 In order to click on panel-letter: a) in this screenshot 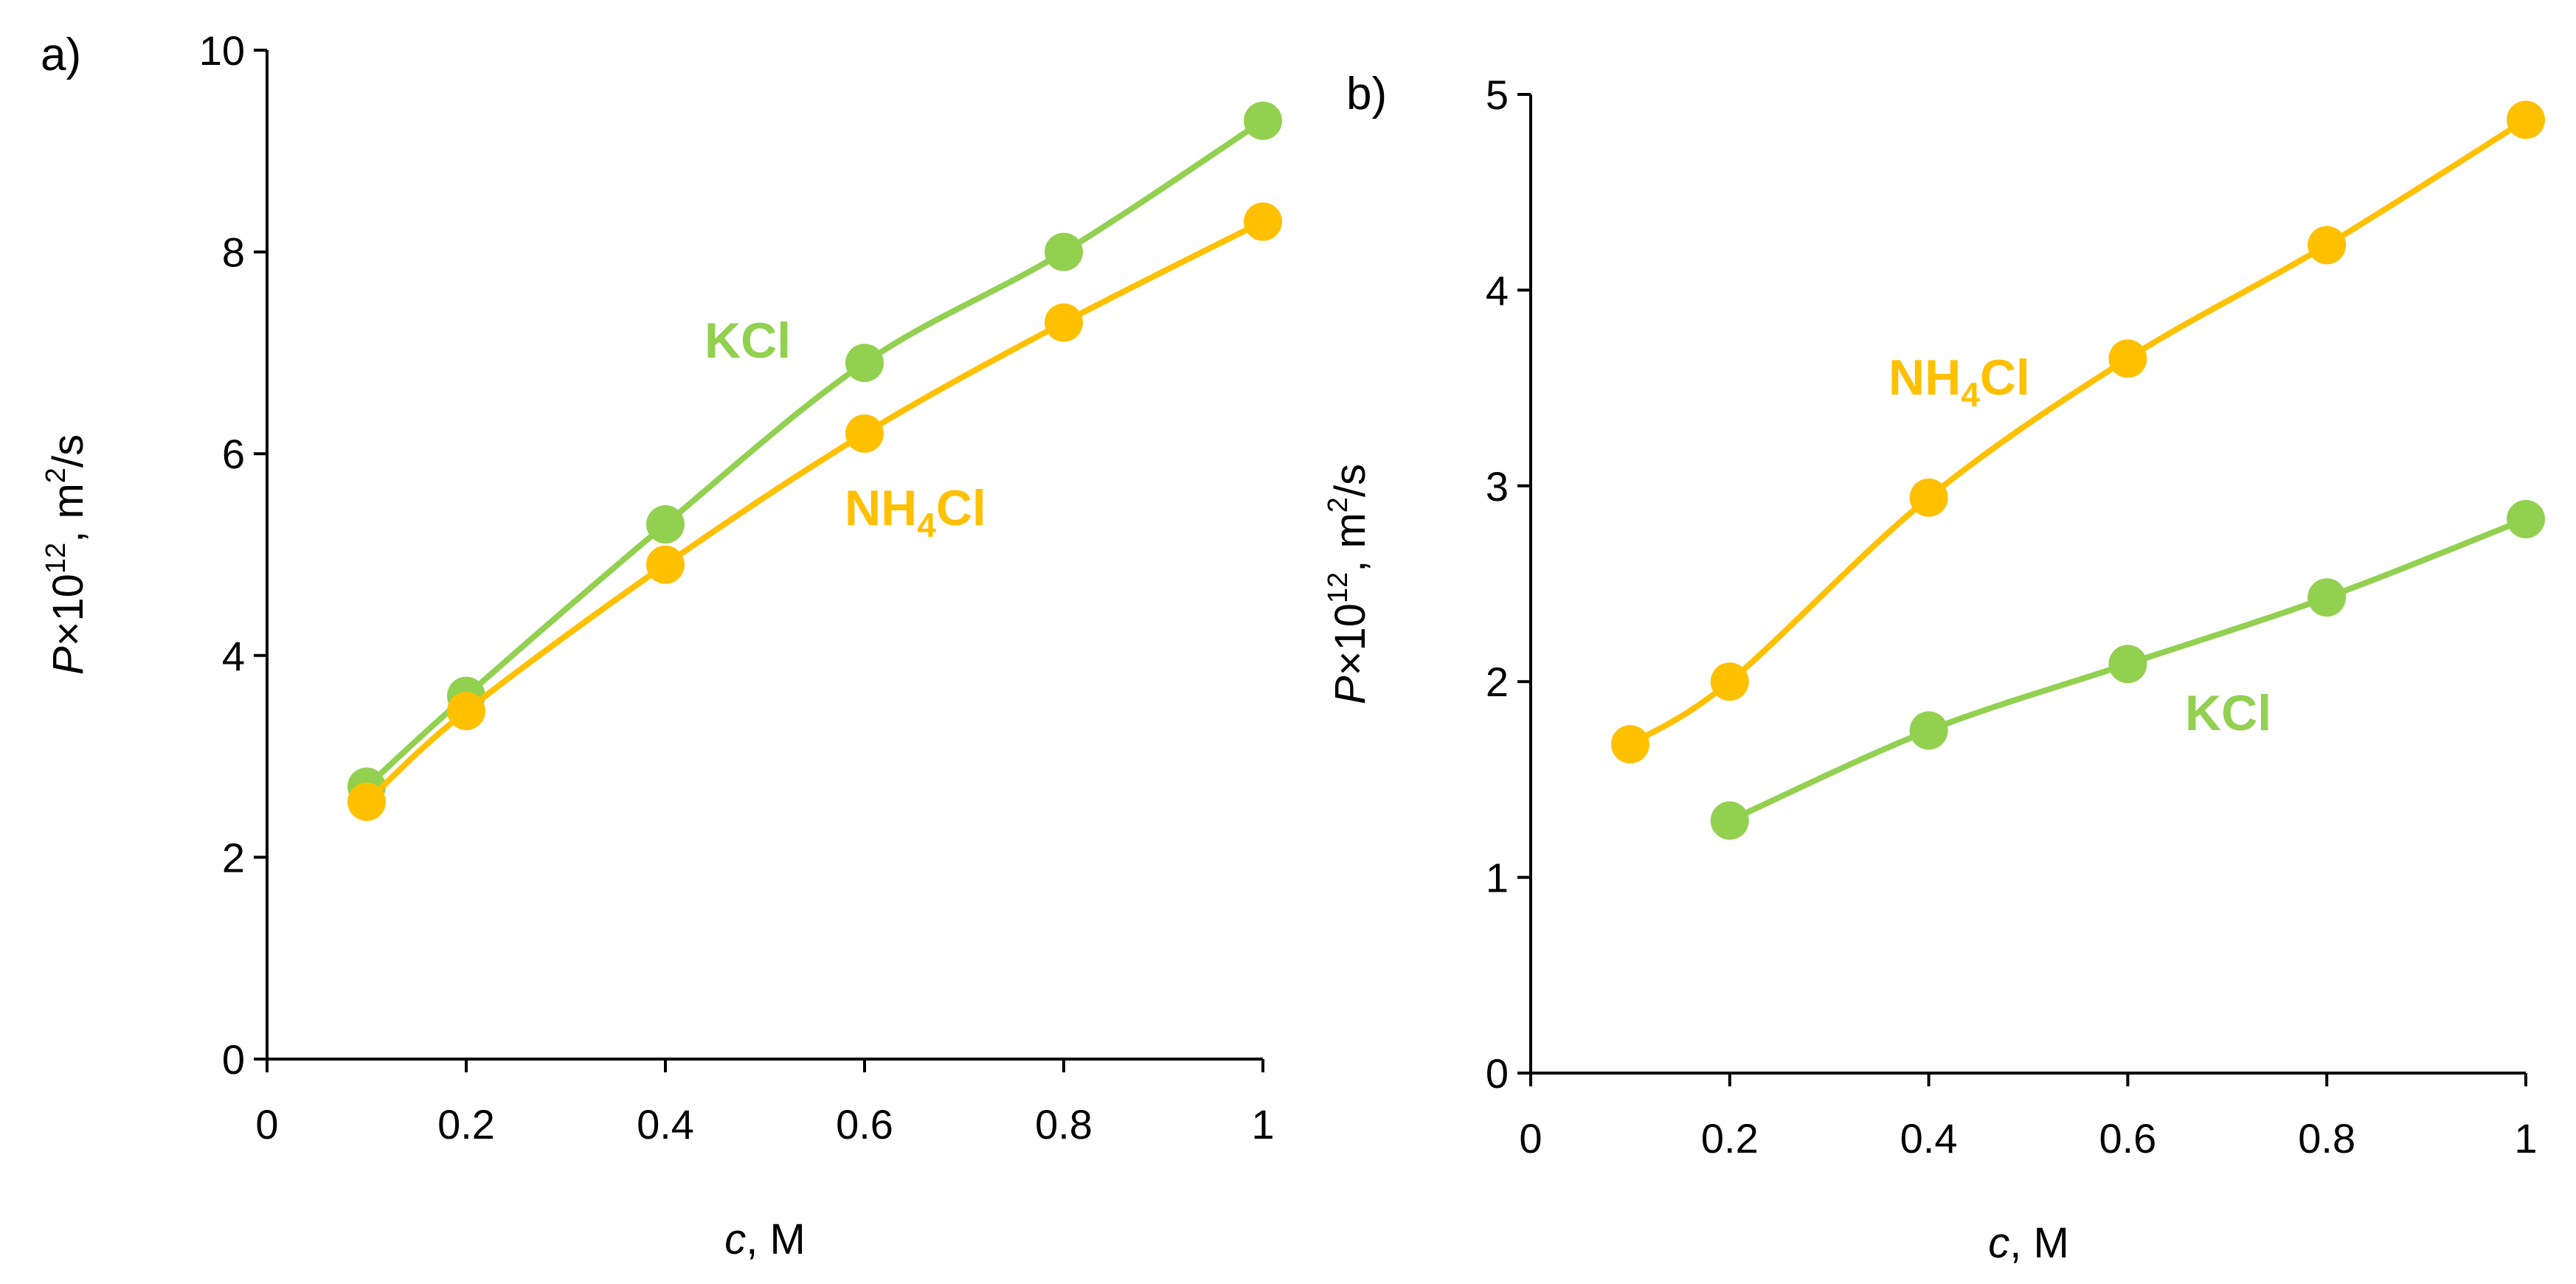, I will do `click(61, 55)`.